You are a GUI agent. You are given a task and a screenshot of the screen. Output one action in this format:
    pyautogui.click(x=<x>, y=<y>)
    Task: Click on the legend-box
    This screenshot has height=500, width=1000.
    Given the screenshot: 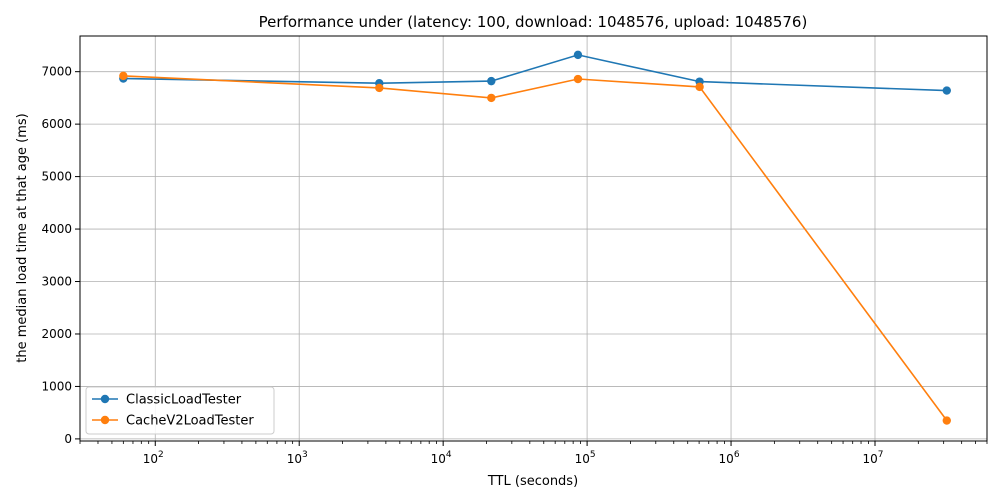 What is the action you would take?
    pyautogui.click(x=180, y=410)
    